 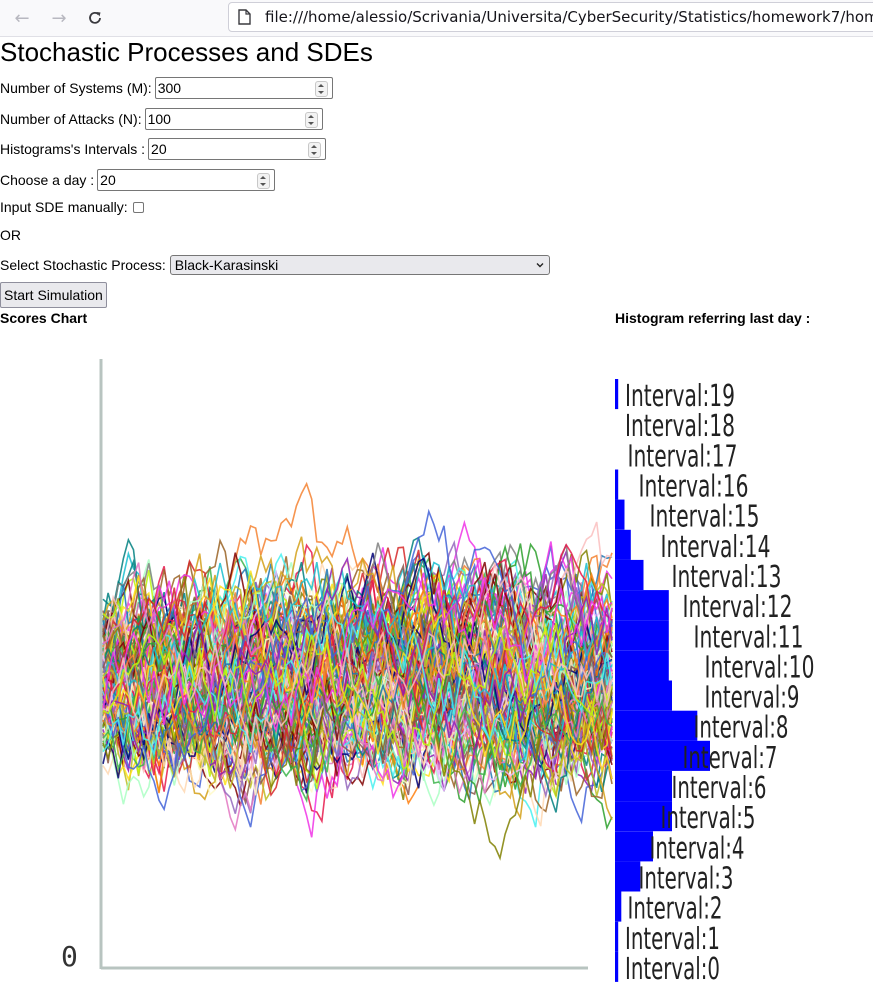 I want to click on attacks-row: Number of Attacks (N): 100, so click(x=161, y=119).